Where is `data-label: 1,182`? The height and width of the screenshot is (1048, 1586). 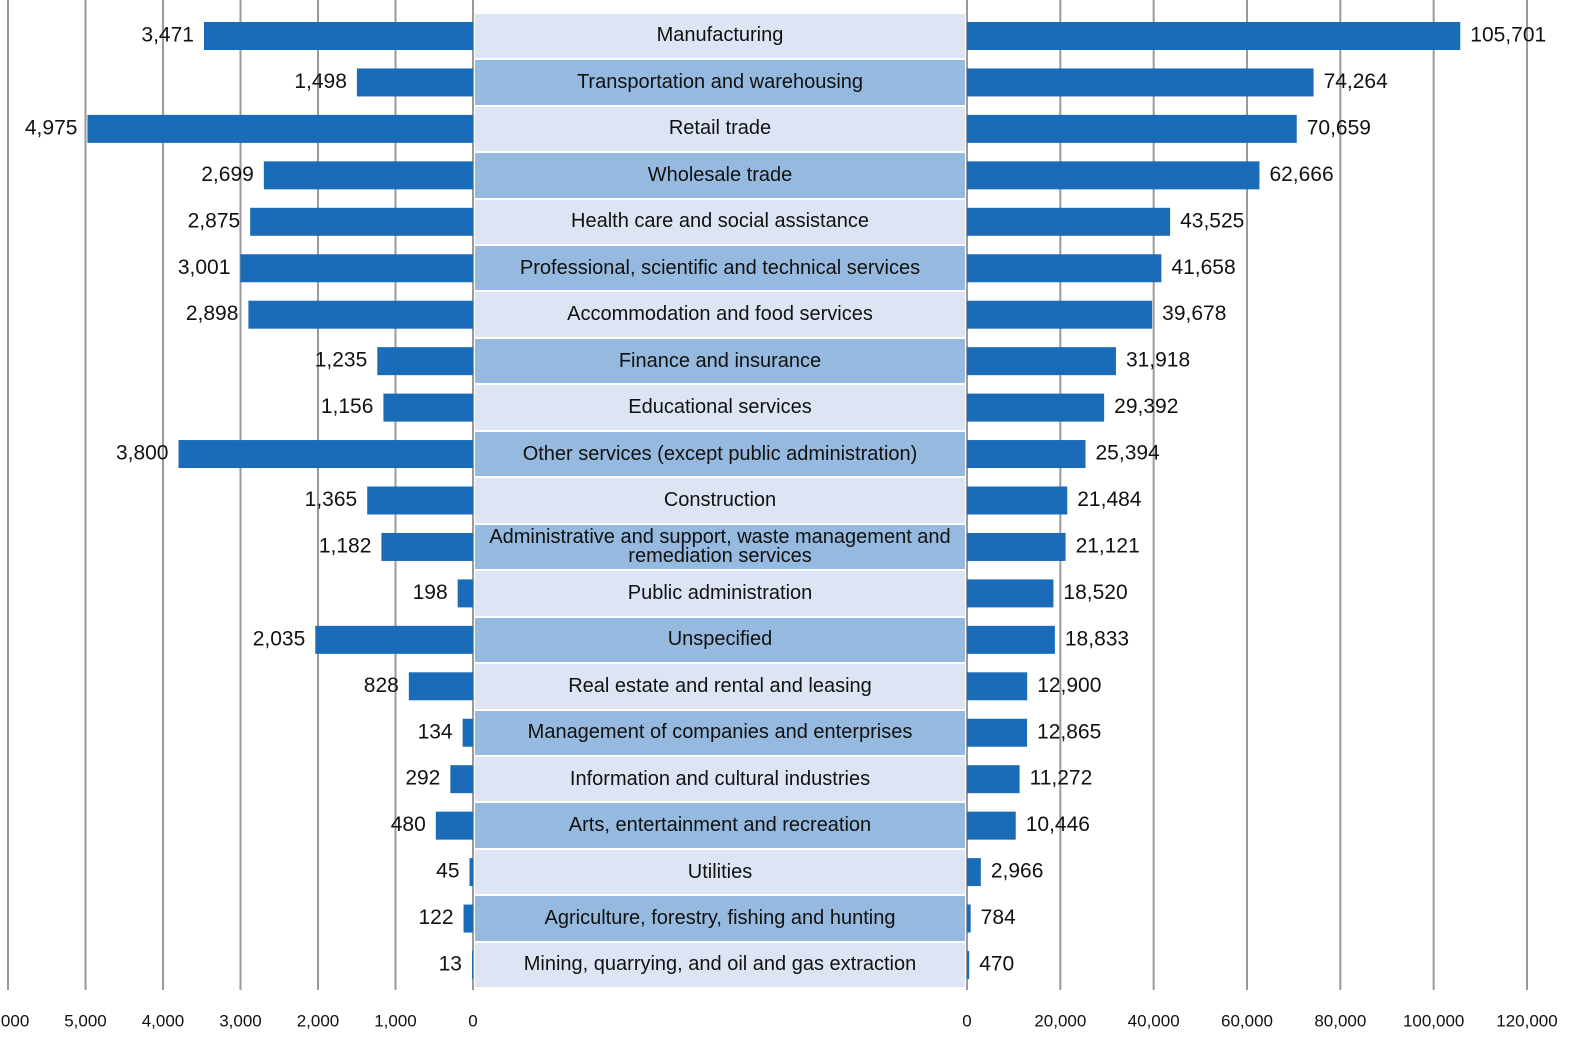 data-label: 1,182 is located at coordinates (345, 545).